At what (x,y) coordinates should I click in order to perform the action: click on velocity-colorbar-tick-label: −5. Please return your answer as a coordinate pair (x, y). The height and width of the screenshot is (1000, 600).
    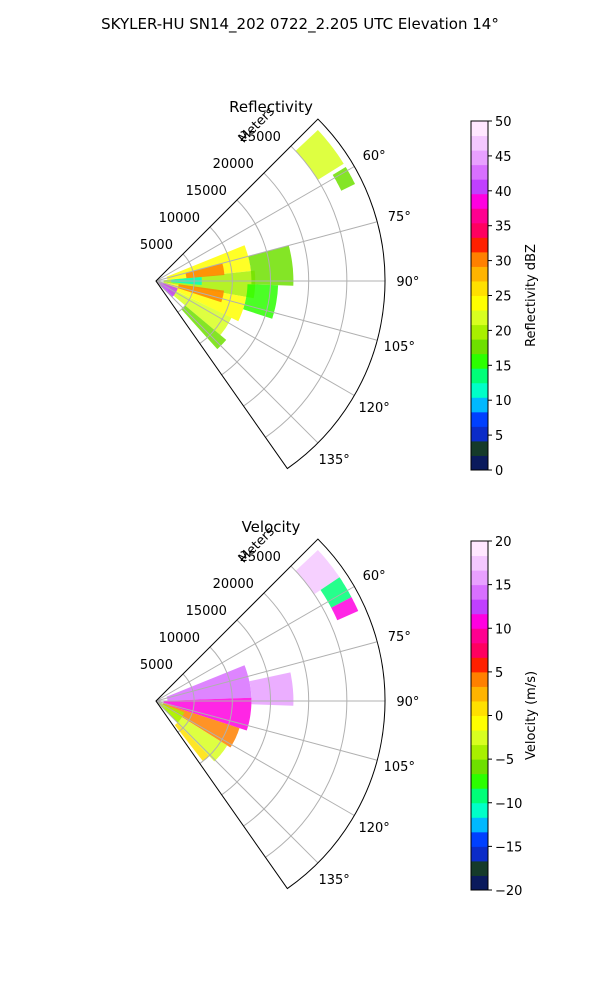
    Looking at the image, I should click on (504, 760).